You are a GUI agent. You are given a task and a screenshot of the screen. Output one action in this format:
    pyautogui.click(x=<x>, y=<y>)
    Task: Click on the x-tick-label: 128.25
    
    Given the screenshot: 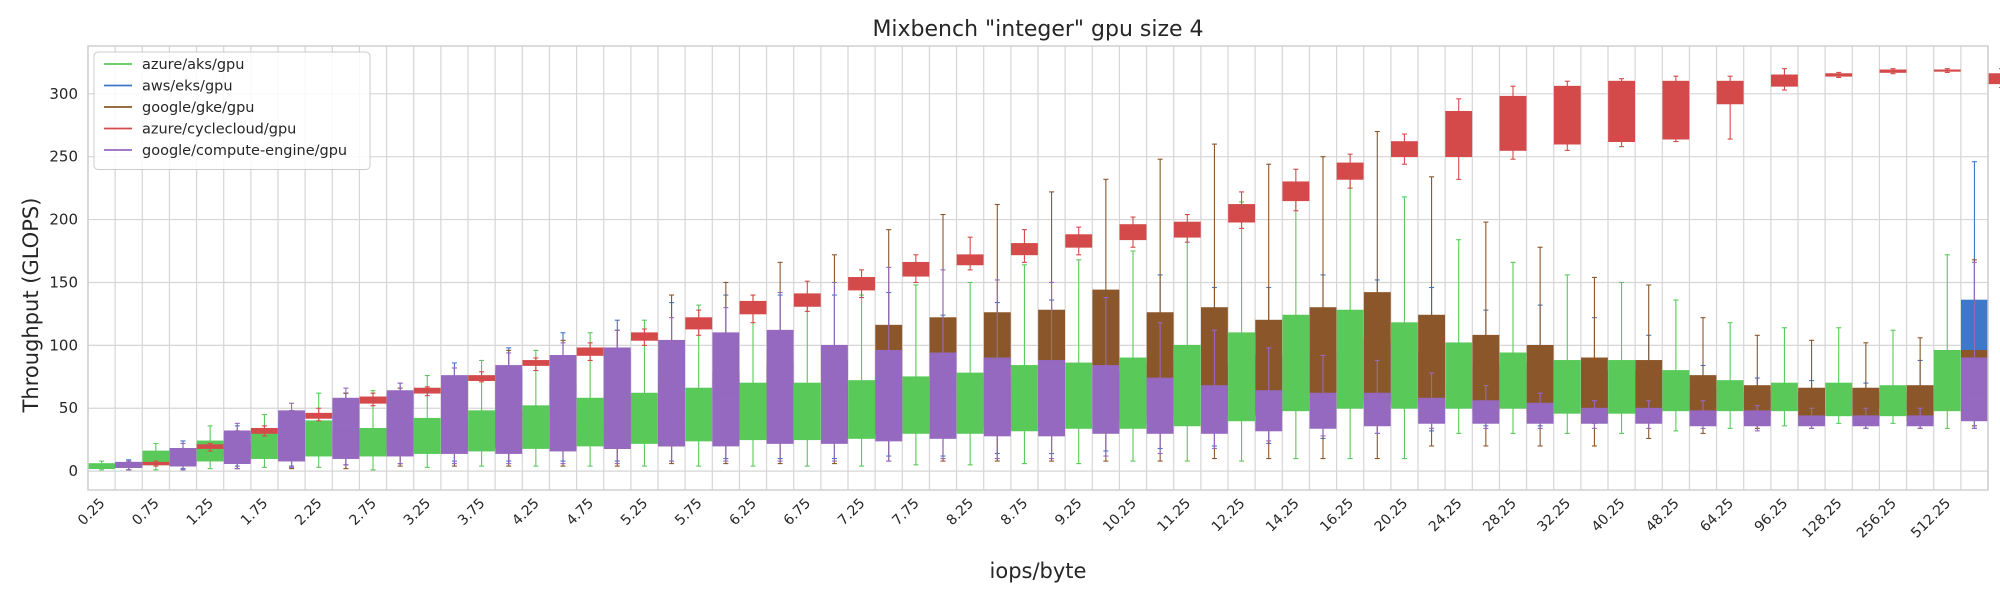 What is the action you would take?
    pyautogui.click(x=1823, y=519)
    